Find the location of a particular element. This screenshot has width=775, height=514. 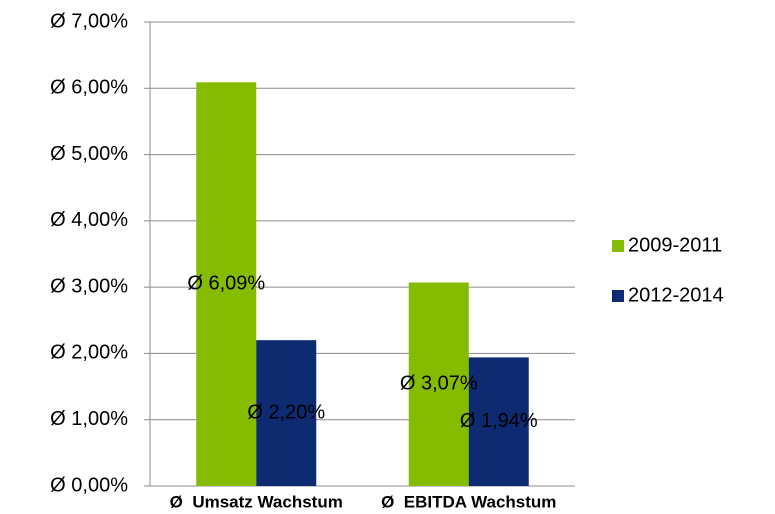

y-tick-label: Ø 7,00% is located at coordinates (89, 21).